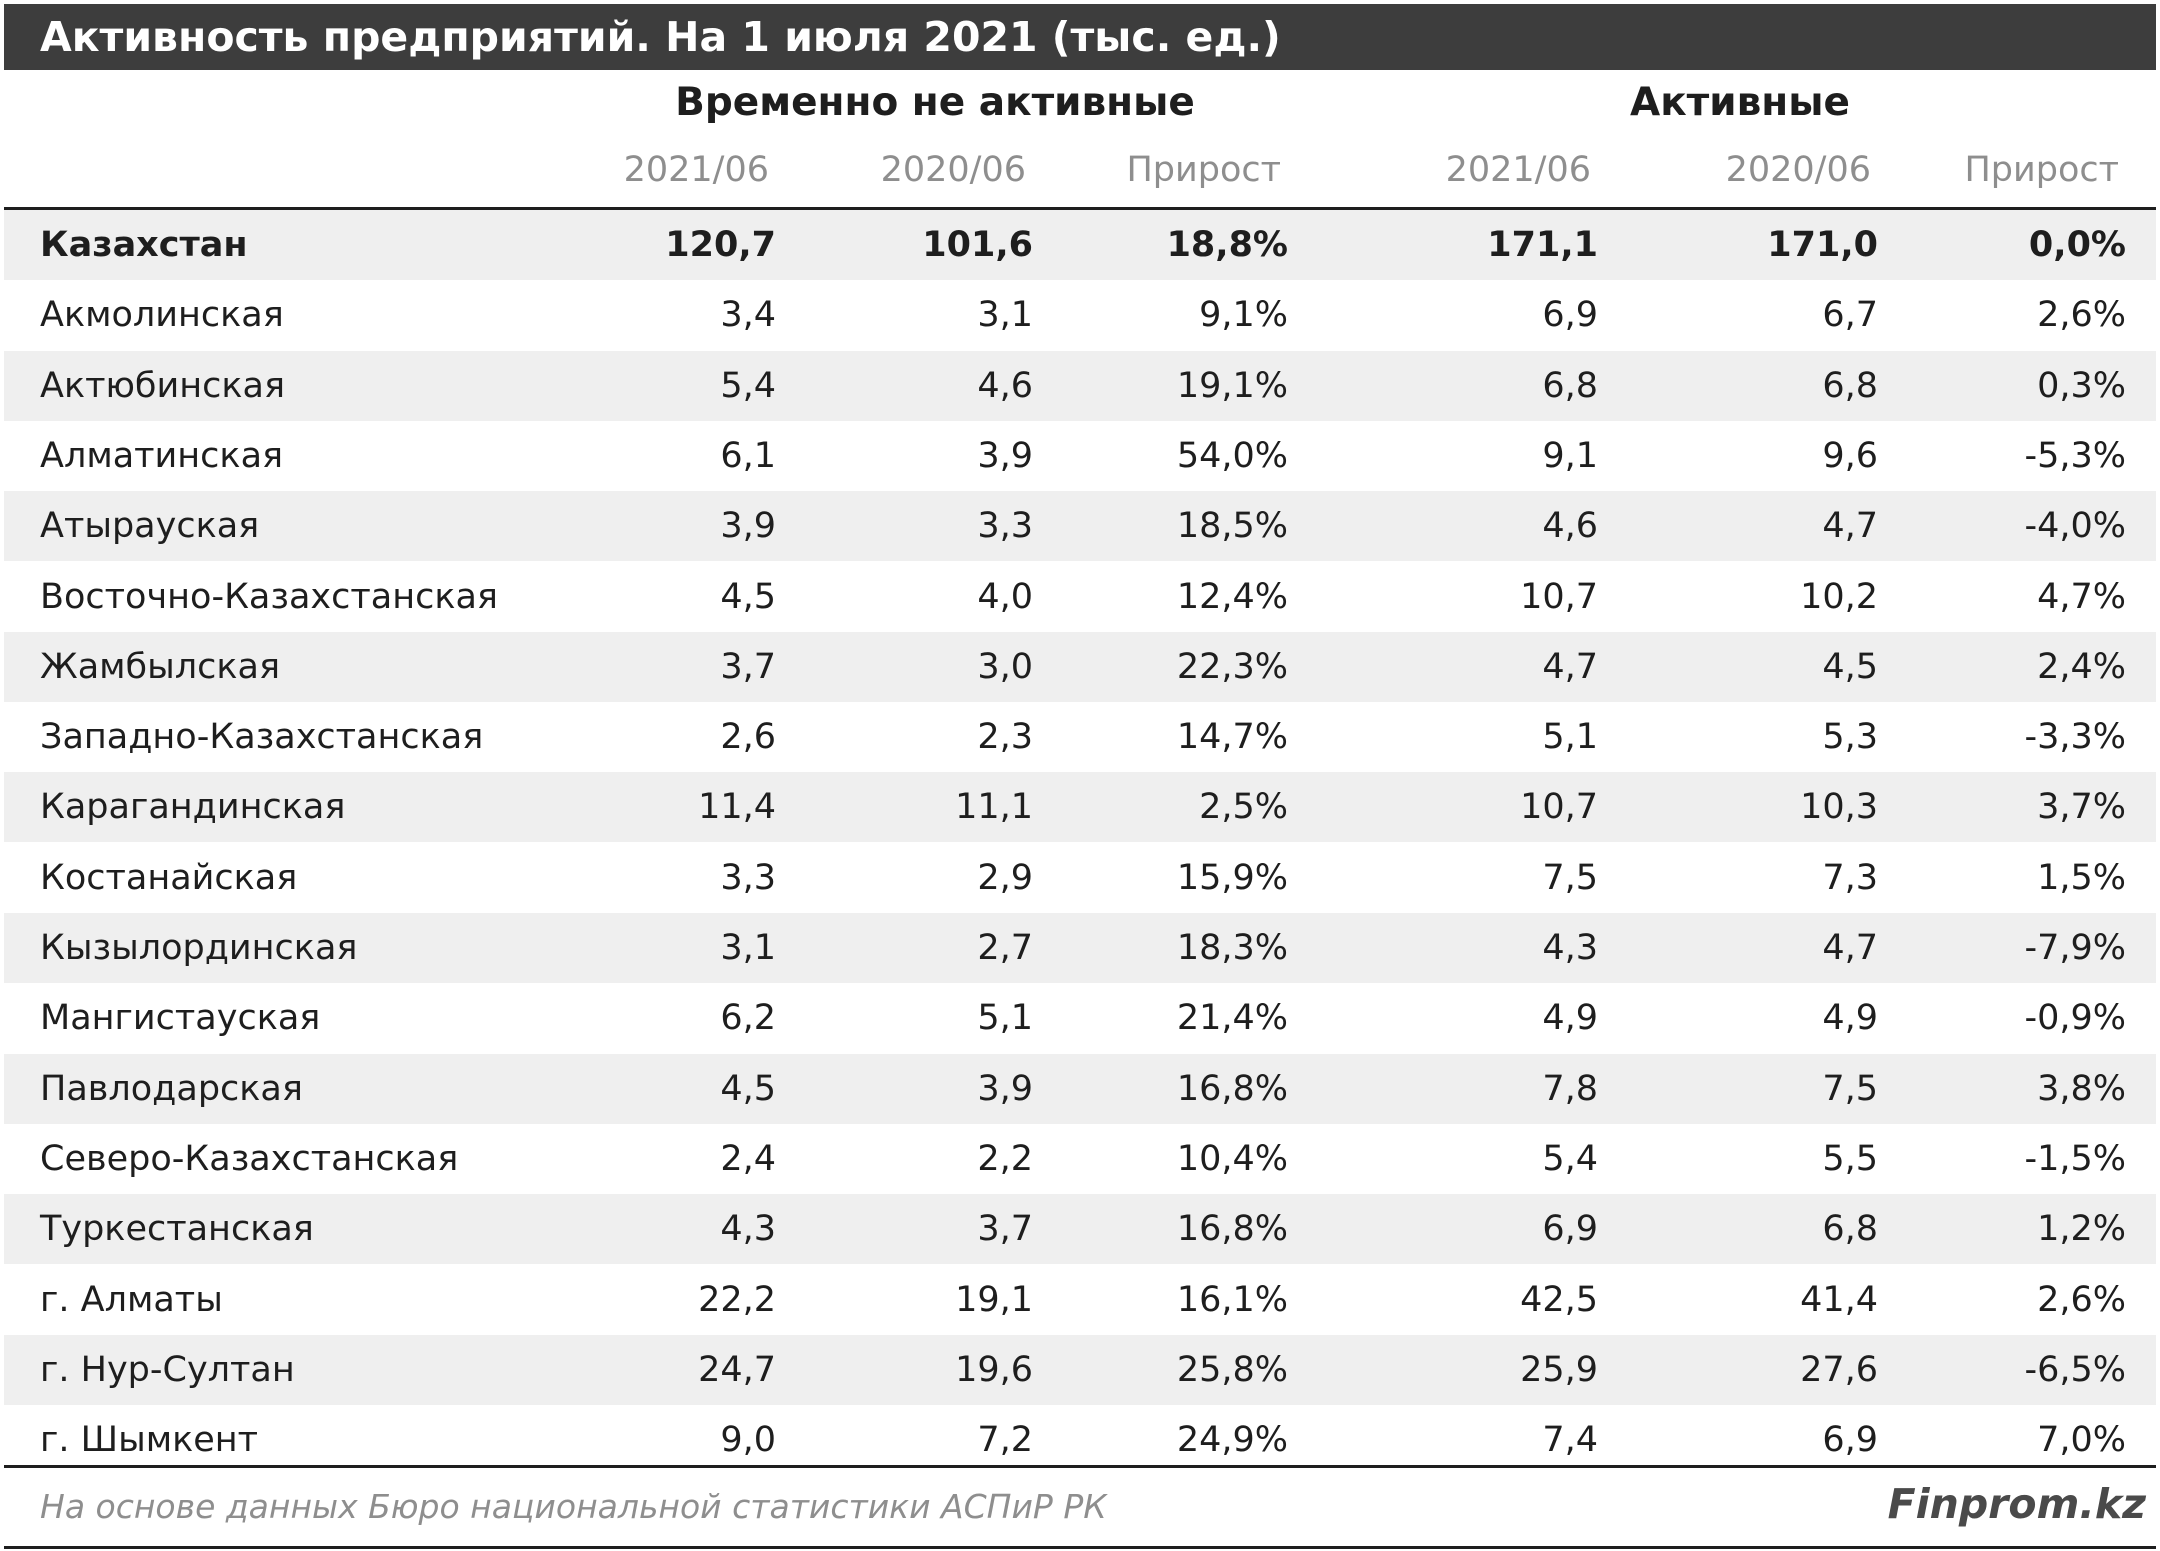 The width and height of the screenshot is (2160, 1551). Describe the element at coordinates (1232, 596) in the screenshot. I see `cell-inactive-growth: 12,4%` at that location.